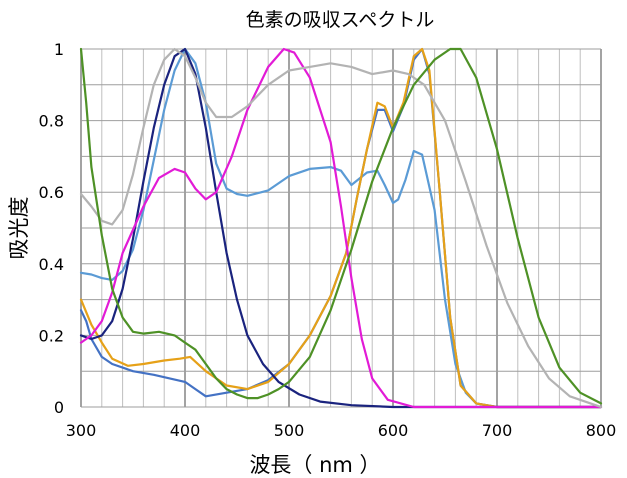 The width and height of the screenshot is (627, 478). Describe the element at coordinates (340, 20) in the screenshot. I see `chart-title: 色素の吸収スペクトル` at that location.